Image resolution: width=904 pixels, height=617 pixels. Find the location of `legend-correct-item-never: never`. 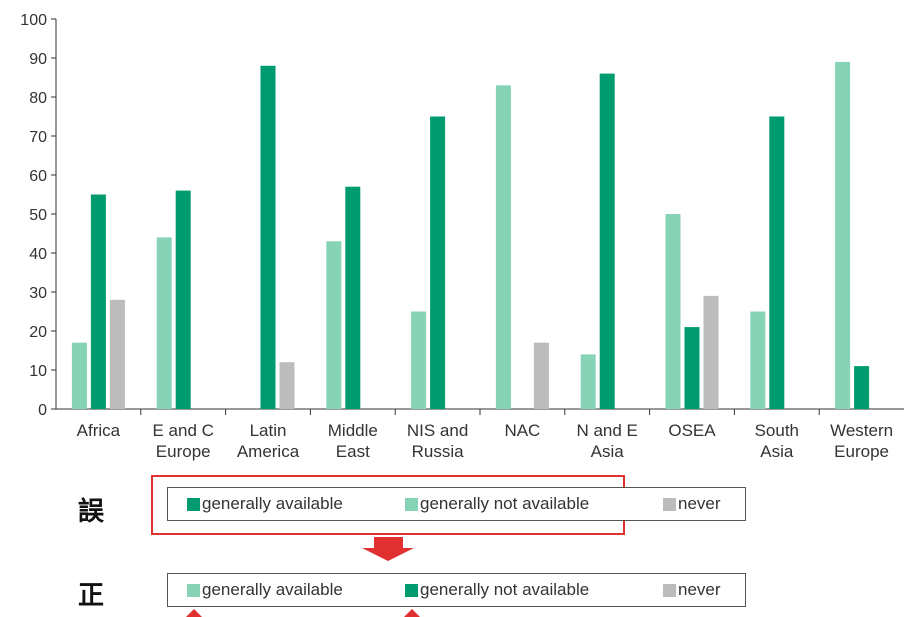

legend-correct-item-never: never is located at coordinates (692, 590).